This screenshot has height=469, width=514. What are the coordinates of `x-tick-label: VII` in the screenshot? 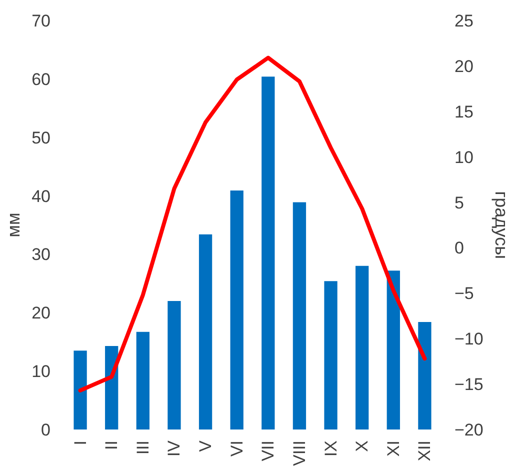 It's located at (268, 451).